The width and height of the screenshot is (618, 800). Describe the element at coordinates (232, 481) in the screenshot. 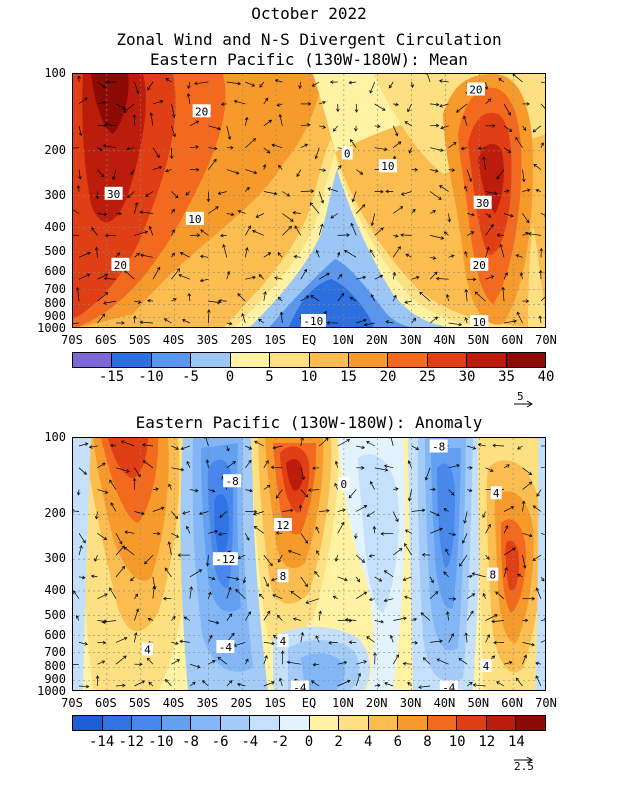

I see `contour-label-bg` at that location.